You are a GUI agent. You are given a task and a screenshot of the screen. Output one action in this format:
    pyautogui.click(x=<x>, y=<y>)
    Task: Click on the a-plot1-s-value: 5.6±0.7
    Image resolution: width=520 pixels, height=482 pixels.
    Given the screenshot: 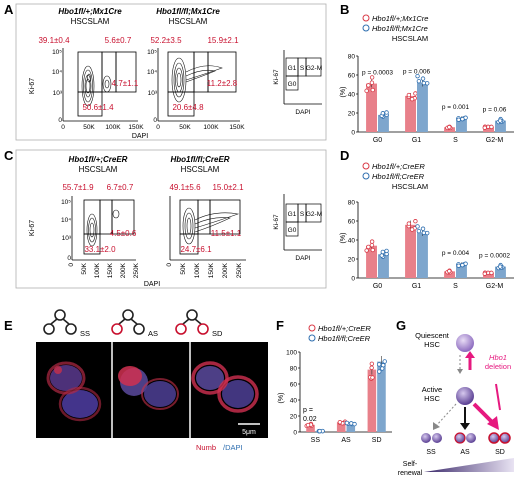 What is the action you would take?
    pyautogui.click(x=118, y=40)
    